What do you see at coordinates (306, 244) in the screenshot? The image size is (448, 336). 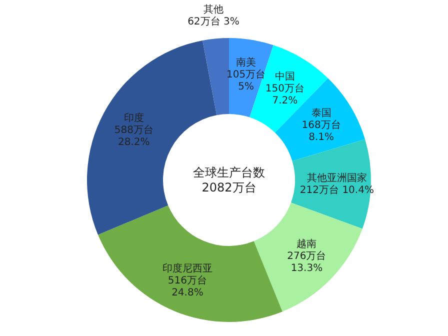 I see `slice-label: 越南` at bounding box center [306, 244].